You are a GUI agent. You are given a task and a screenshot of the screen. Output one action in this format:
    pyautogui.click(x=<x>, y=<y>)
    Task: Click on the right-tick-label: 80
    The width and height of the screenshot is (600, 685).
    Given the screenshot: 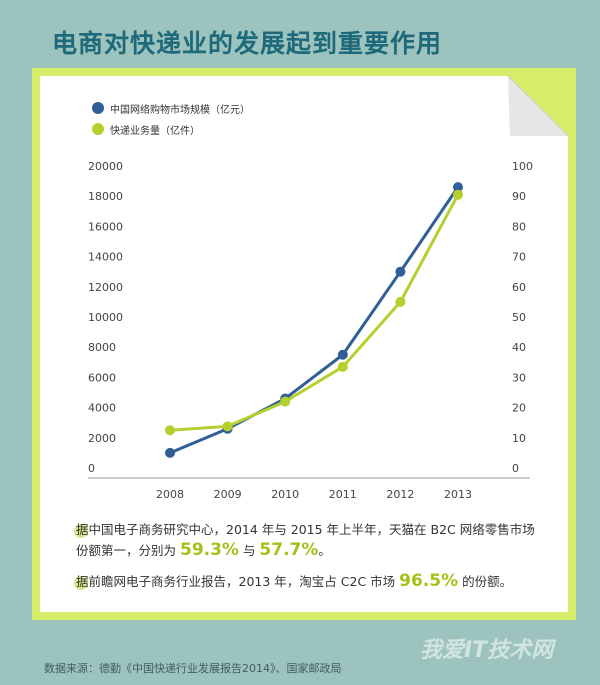 What is the action you would take?
    pyautogui.click(x=519, y=226)
    